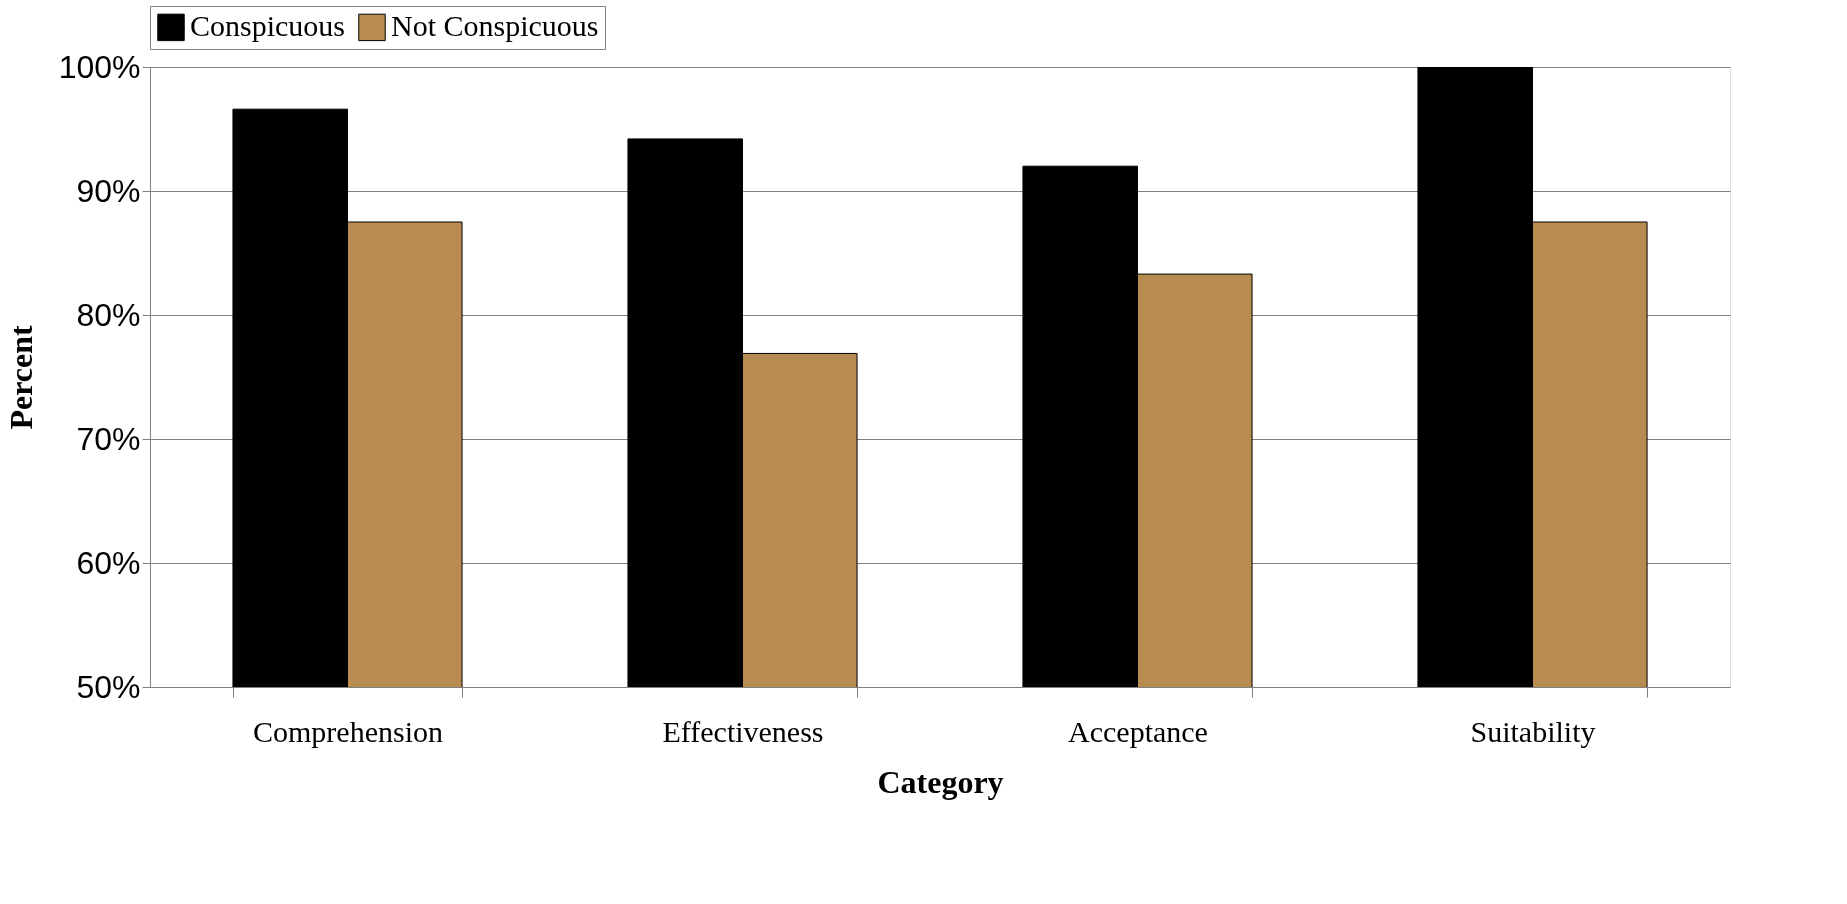  What do you see at coordinates (108, 190) in the screenshot?
I see `y-tick-label: 90%` at bounding box center [108, 190].